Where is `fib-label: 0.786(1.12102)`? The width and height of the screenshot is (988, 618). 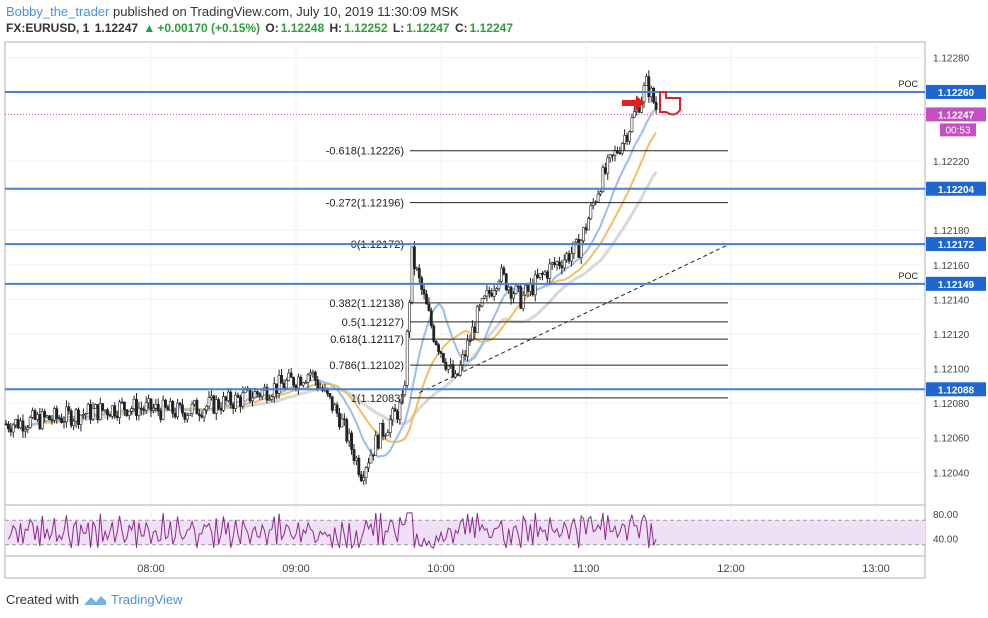 fib-label: 0.786(1.12102) is located at coordinates (366, 366).